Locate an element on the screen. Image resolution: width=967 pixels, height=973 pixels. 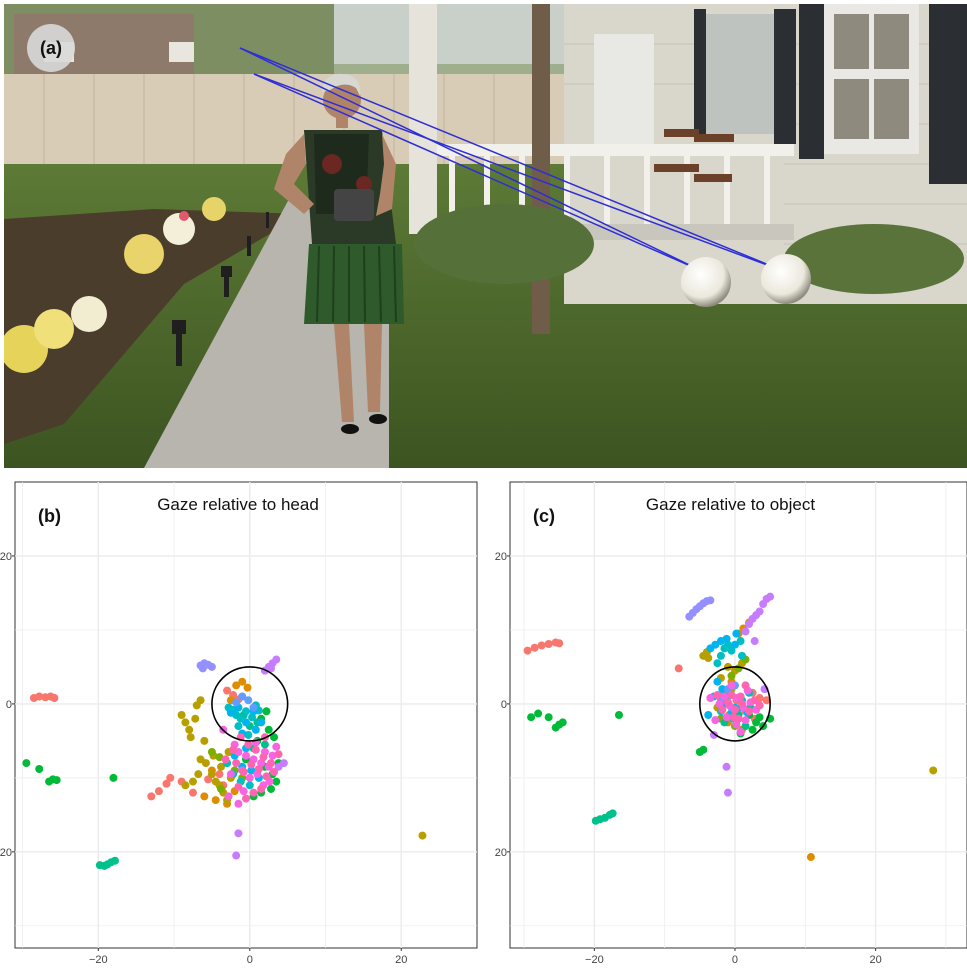
reference-circle is located at coordinates (735, 704).